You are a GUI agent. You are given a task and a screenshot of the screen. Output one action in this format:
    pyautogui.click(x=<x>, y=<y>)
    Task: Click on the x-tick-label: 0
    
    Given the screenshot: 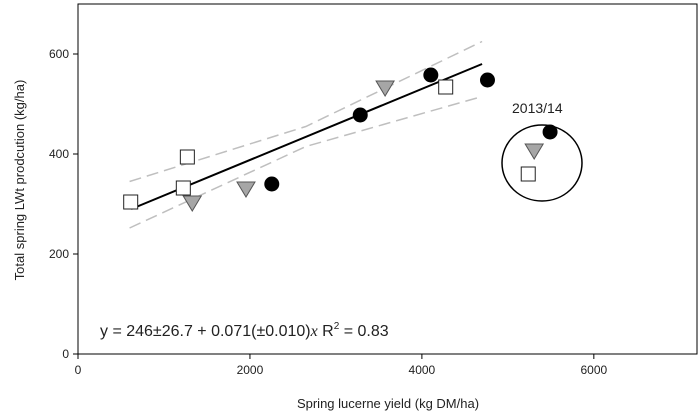 What is the action you would take?
    pyautogui.click(x=78, y=370)
    